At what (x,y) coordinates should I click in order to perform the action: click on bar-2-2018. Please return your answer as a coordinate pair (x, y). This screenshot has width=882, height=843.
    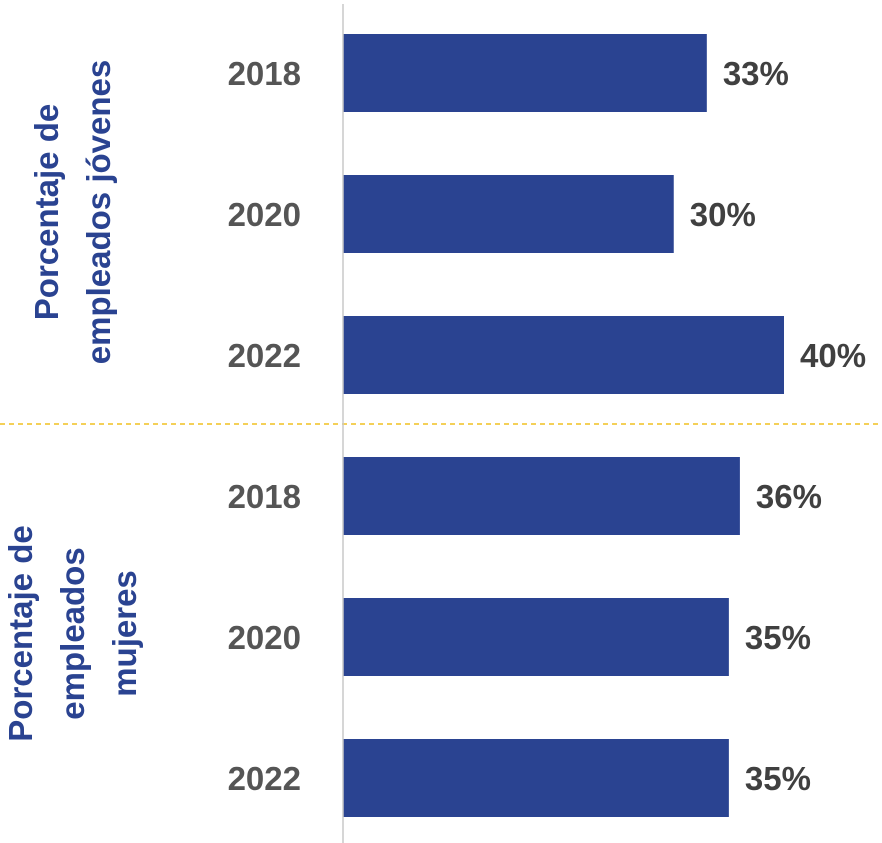
    Looking at the image, I should click on (541, 496).